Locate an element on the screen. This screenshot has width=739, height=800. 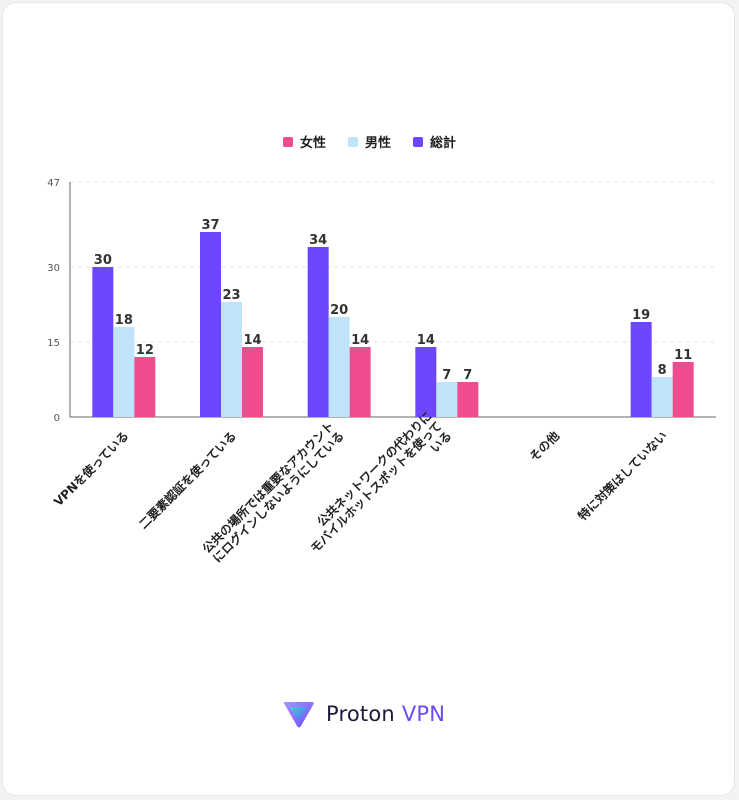
proton-vpn-logo: Proton VPN is located at coordinates (363, 714).